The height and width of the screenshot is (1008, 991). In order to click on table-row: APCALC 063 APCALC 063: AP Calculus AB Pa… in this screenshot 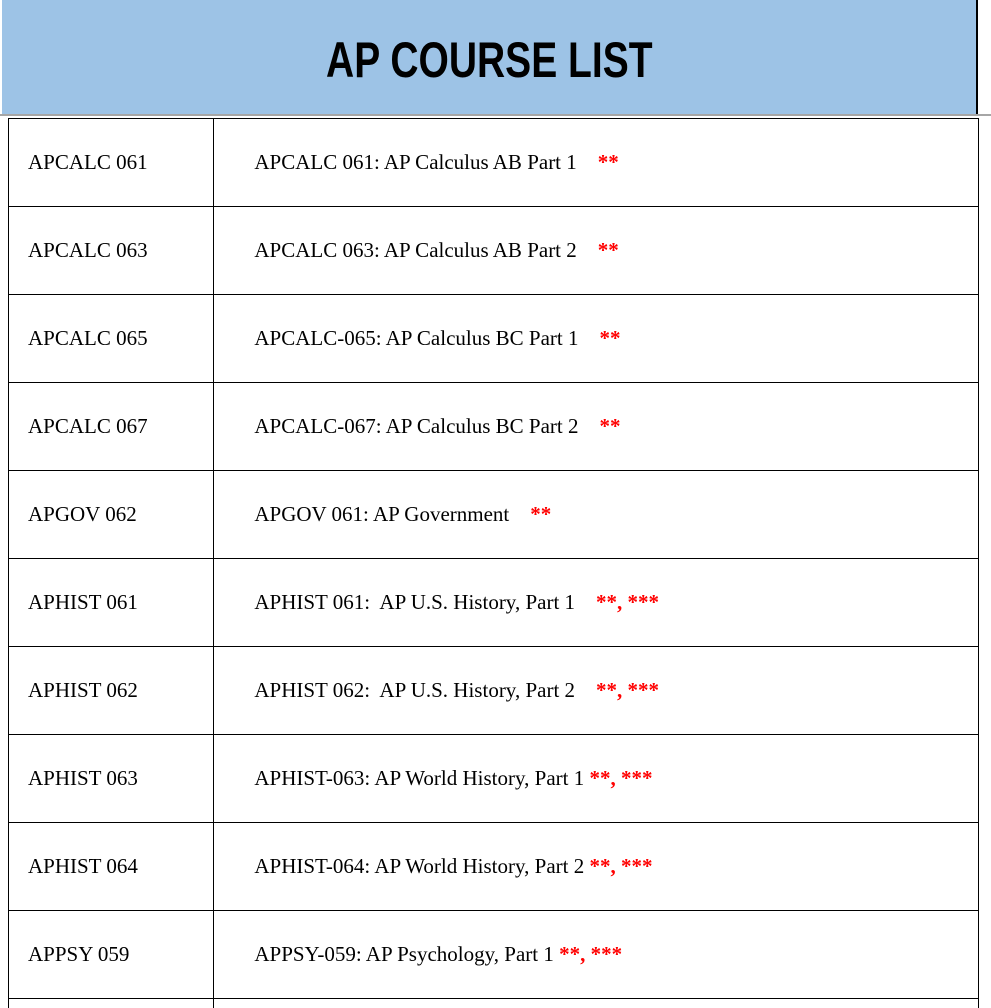, I will do `click(494, 251)`.